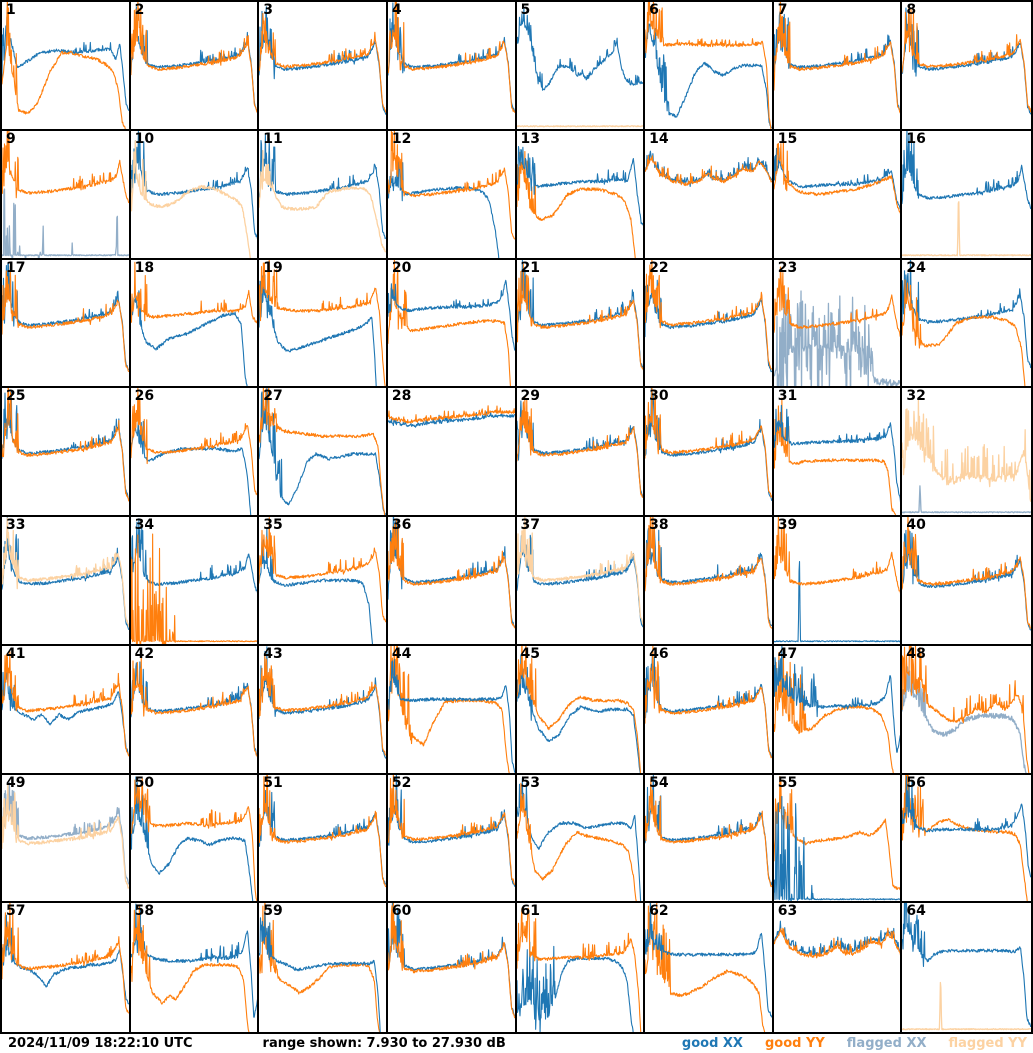 This screenshot has height=1053, width=1033. Describe the element at coordinates (452, 581) in the screenshot. I see `spectrum-panel-36: 36` at that location.